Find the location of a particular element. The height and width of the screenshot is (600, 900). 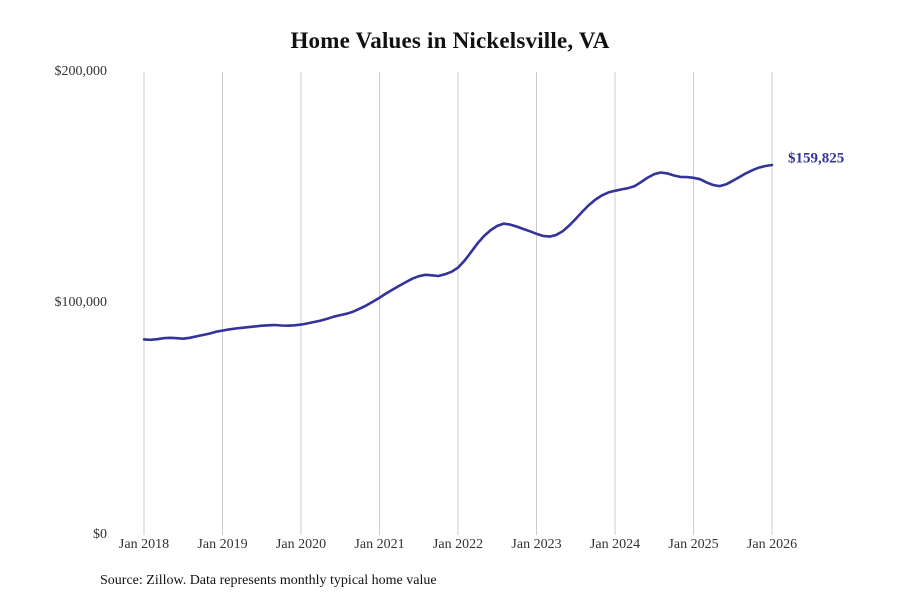

y-axis-tick-label: $100,000 is located at coordinates (81, 302).